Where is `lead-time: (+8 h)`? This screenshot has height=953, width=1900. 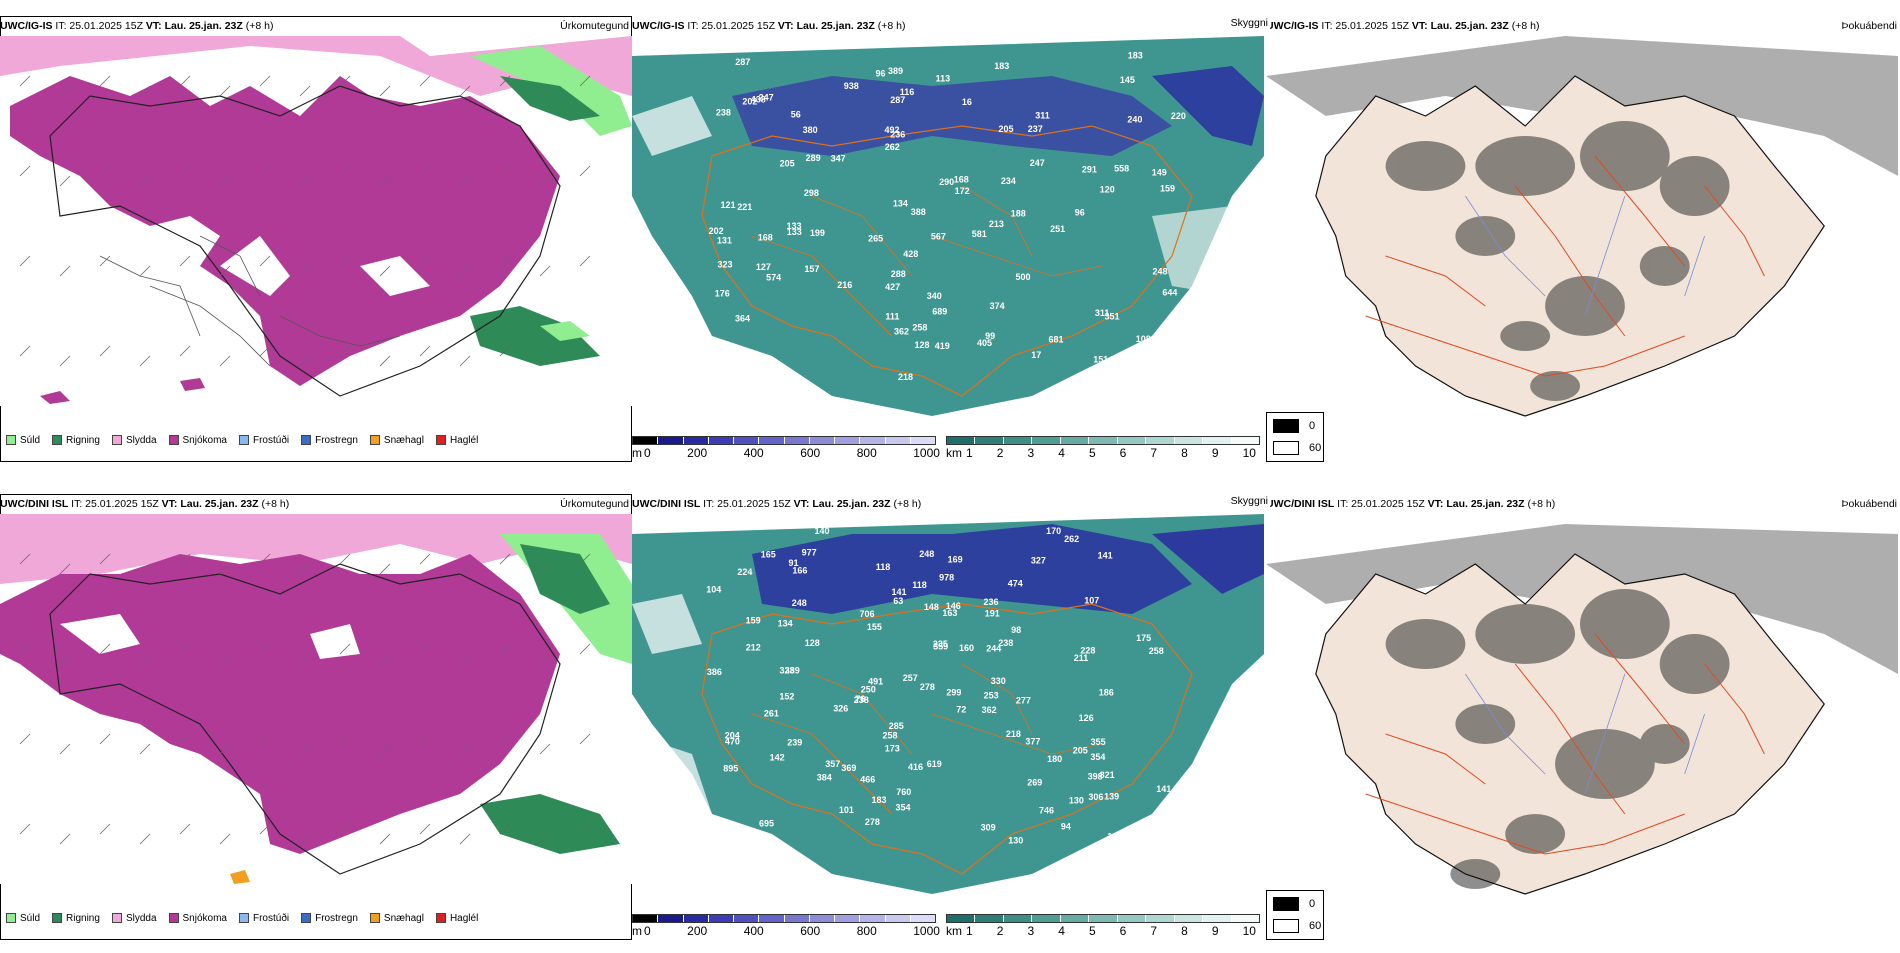
lead-time: (+8 h) is located at coordinates (907, 504).